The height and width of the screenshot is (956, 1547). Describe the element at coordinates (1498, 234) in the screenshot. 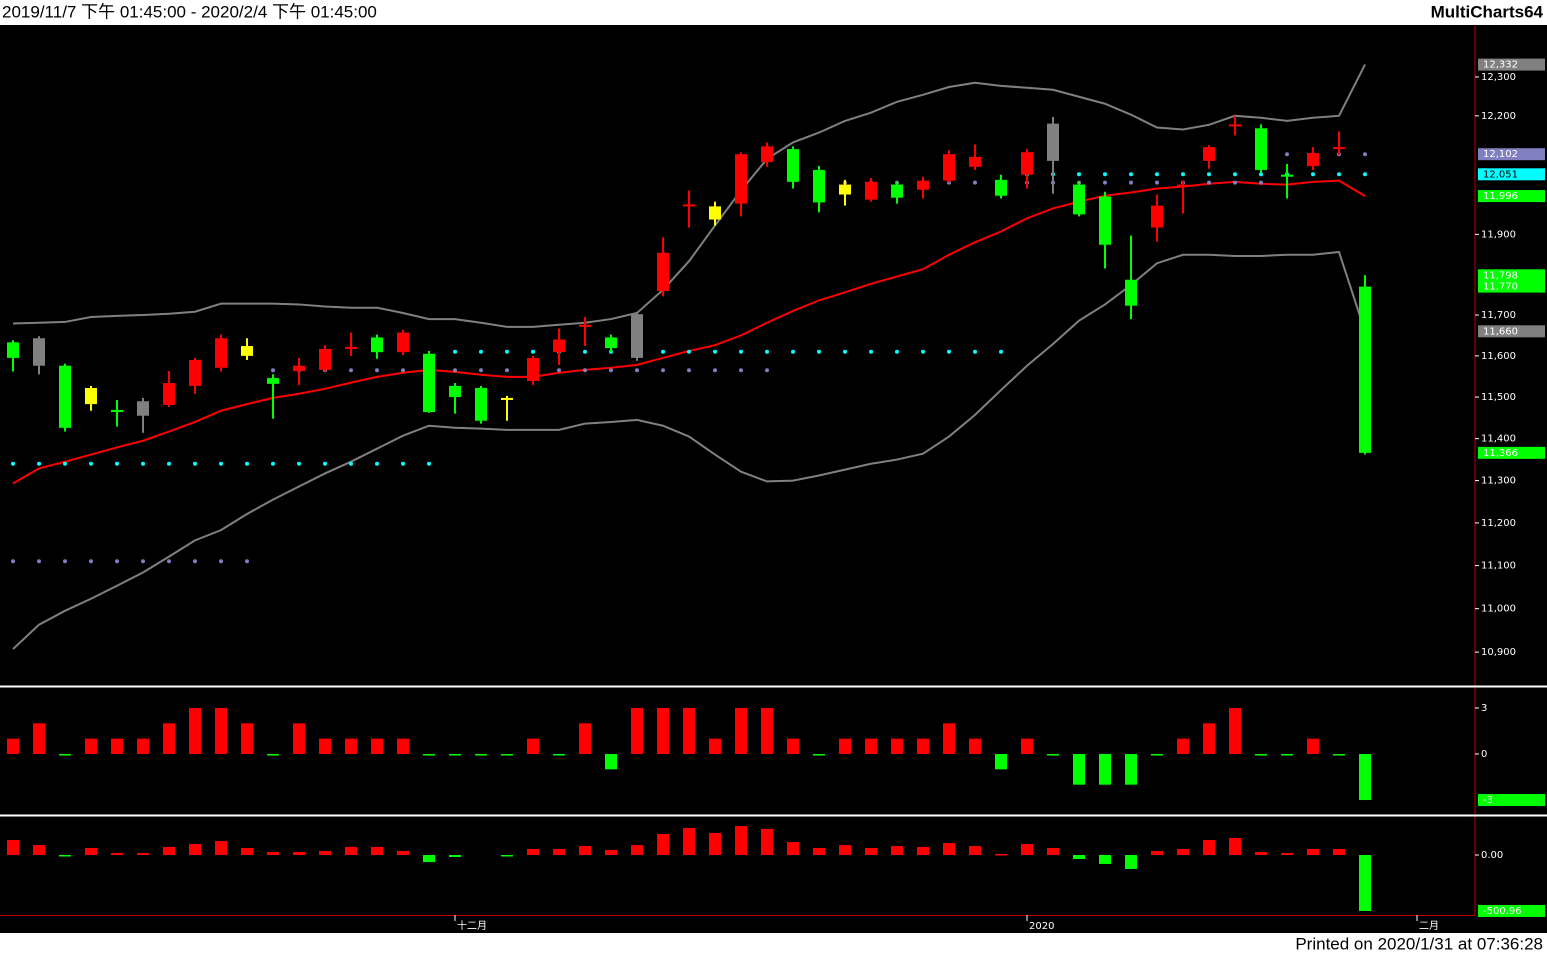

I see `y-tick-label: 11,900` at that location.